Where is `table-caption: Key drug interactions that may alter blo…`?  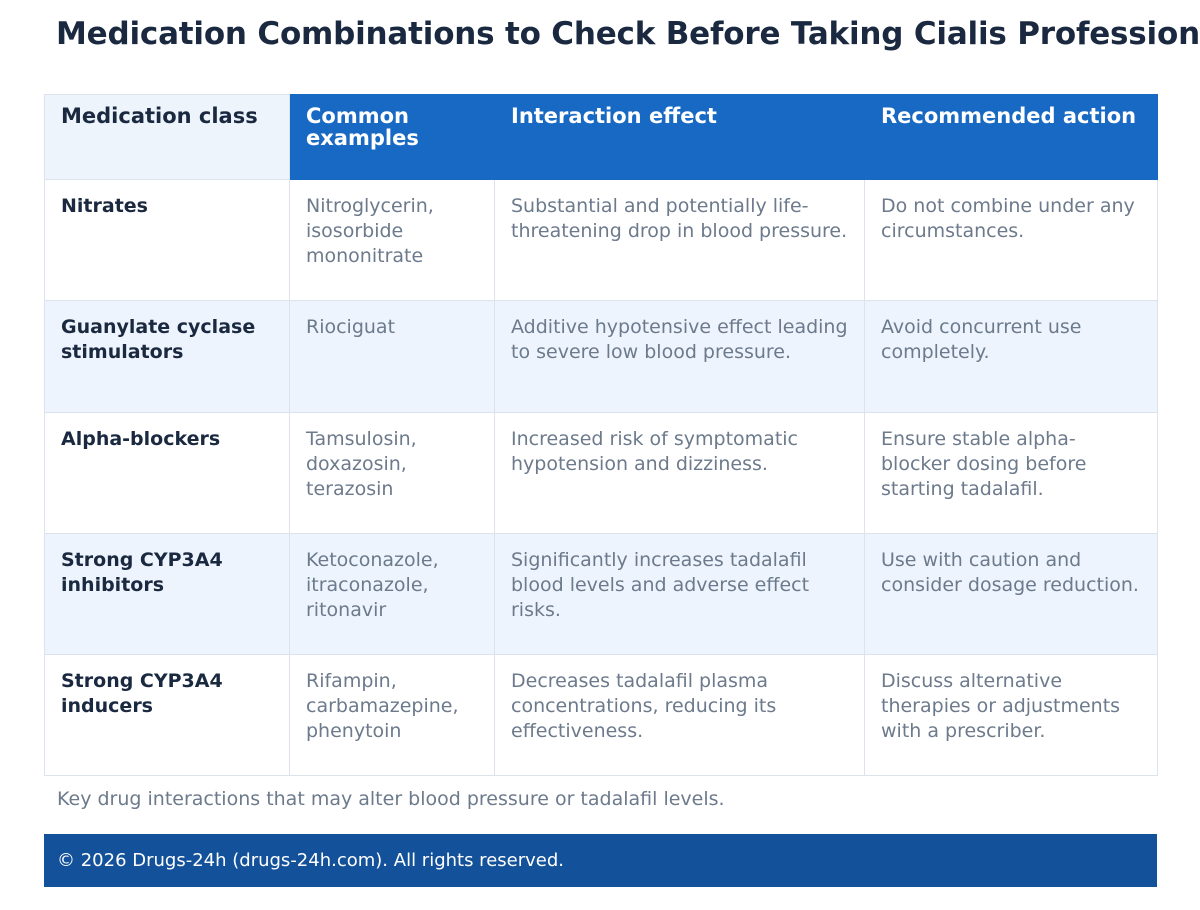 table-caption: Key drug interactions that may alter blo… is located at coordinates (391, 799).